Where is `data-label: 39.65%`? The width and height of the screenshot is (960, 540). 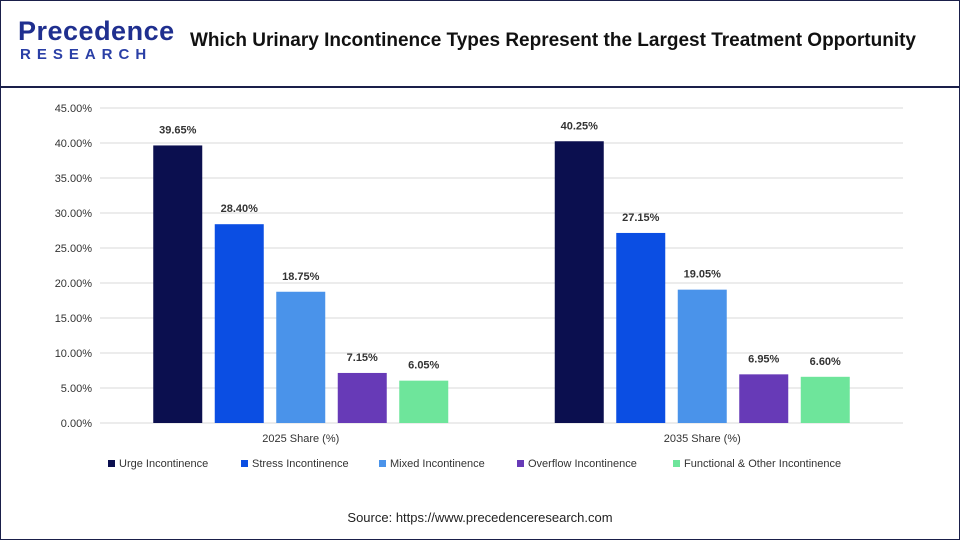 data-label: 39.65% is located at coordinates (178, 130).